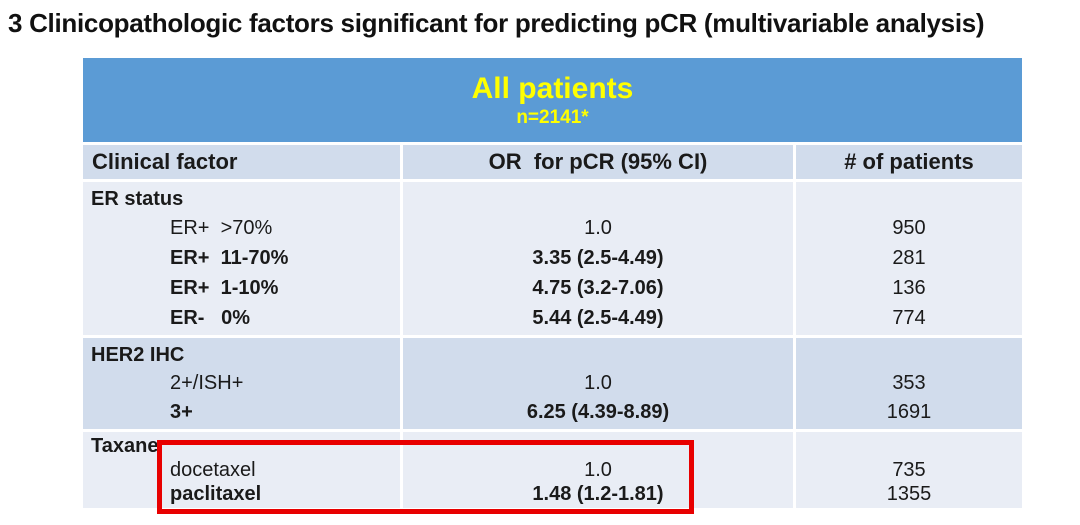 The image size is (1080, 525). Describe the element at coordinates (909, 162) in the screenshot. I see `column-header-patients: # of patients` at that location.